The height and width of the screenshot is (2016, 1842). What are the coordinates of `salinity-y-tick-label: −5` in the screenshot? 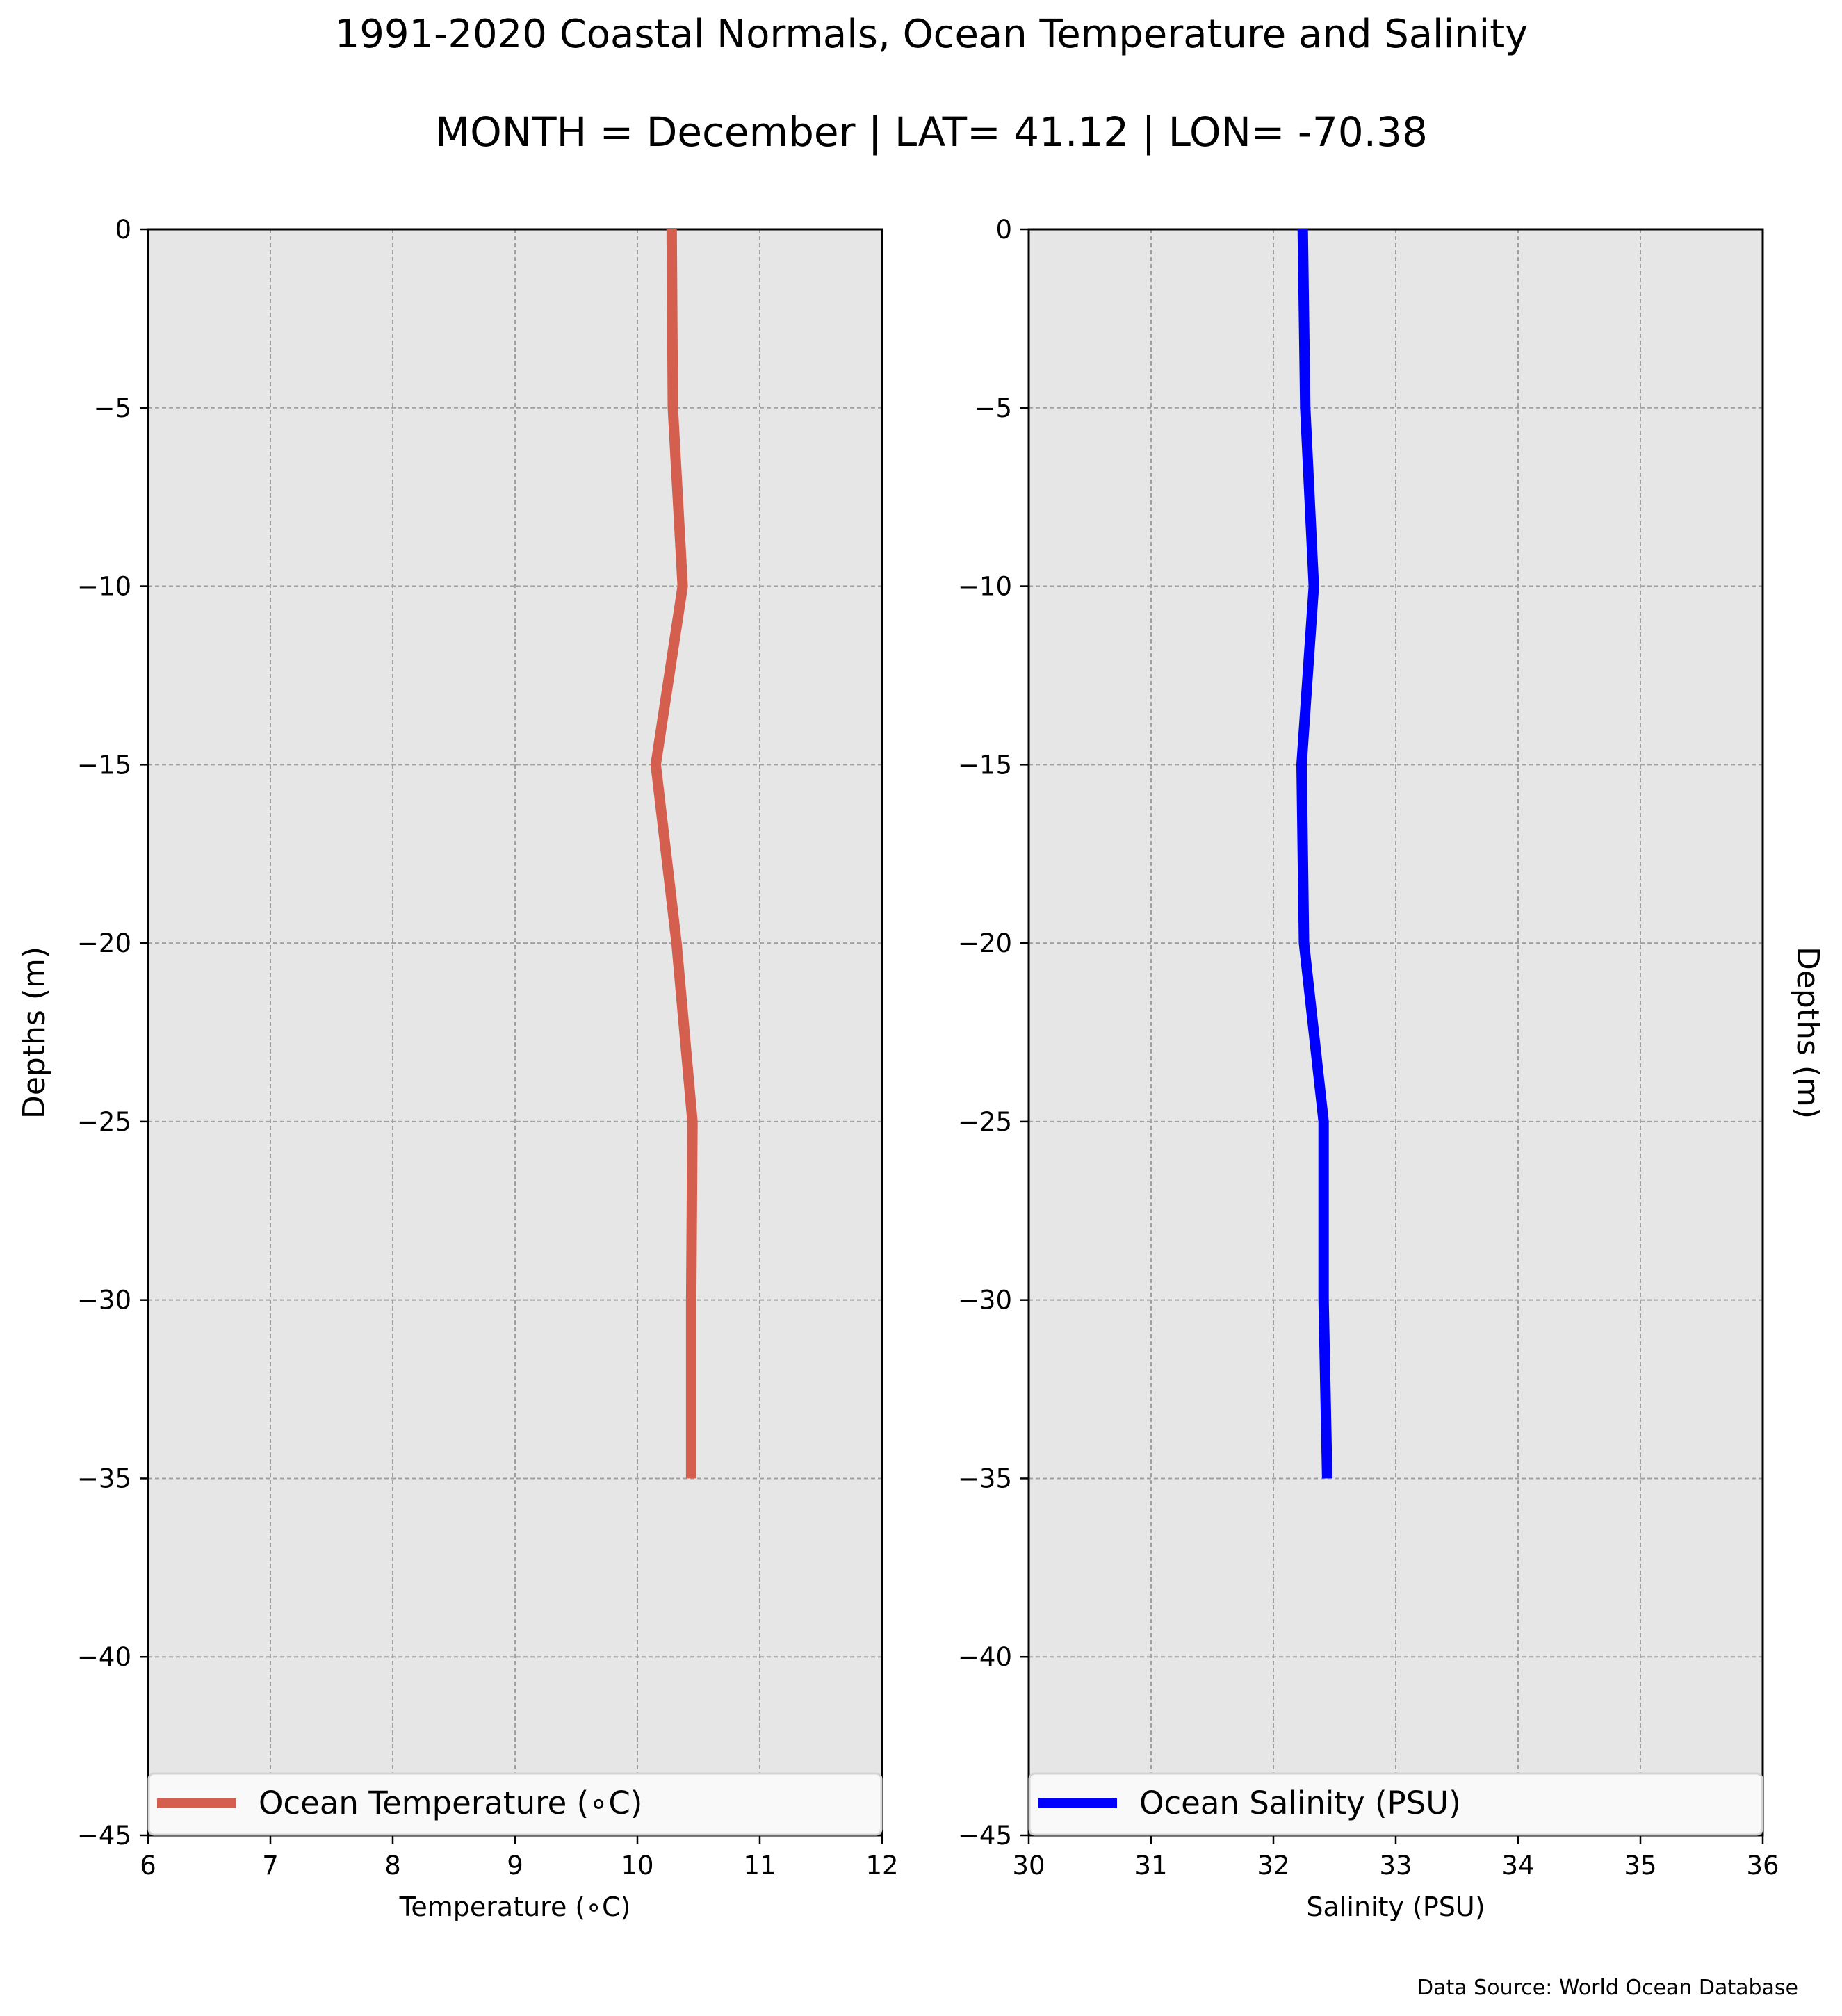 It's located at (993, 408).